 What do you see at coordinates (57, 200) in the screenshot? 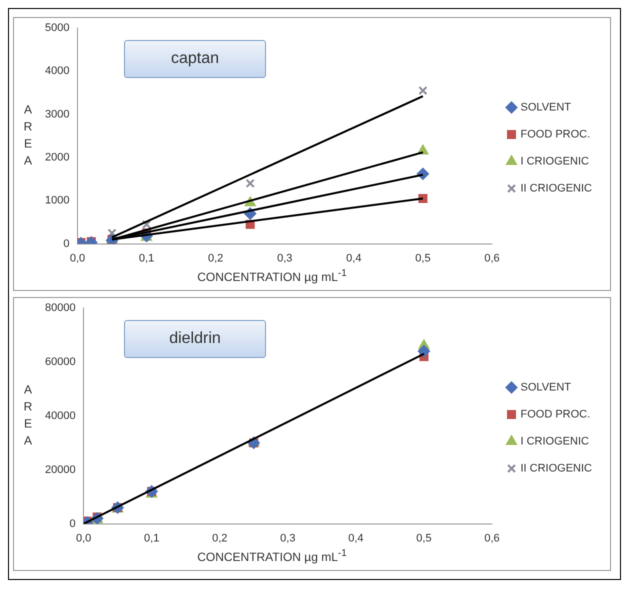
I see `y-tick-label: 1000` at bounding box center [57, 200].